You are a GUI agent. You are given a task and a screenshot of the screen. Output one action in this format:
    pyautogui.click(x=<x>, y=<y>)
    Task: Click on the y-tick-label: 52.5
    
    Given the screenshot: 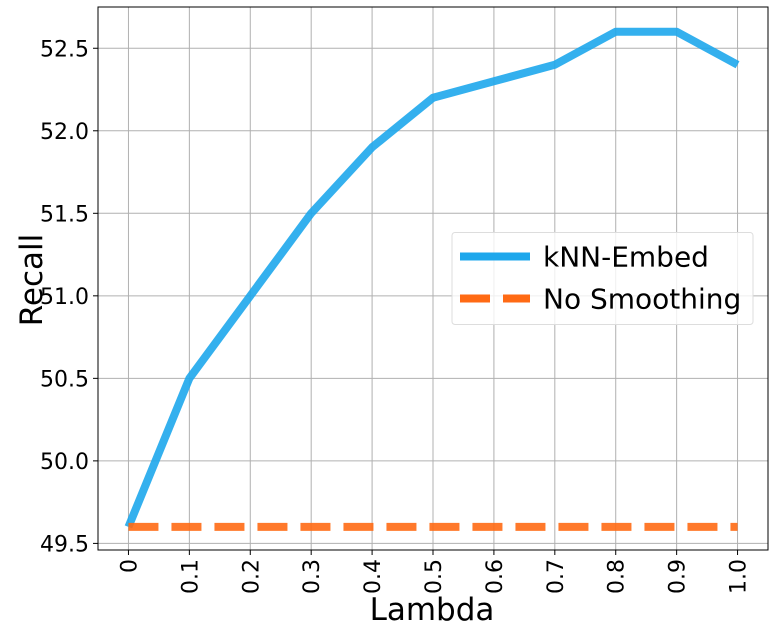 What is the action you would take?
    pyautogui.click(x=64, y=49)
    